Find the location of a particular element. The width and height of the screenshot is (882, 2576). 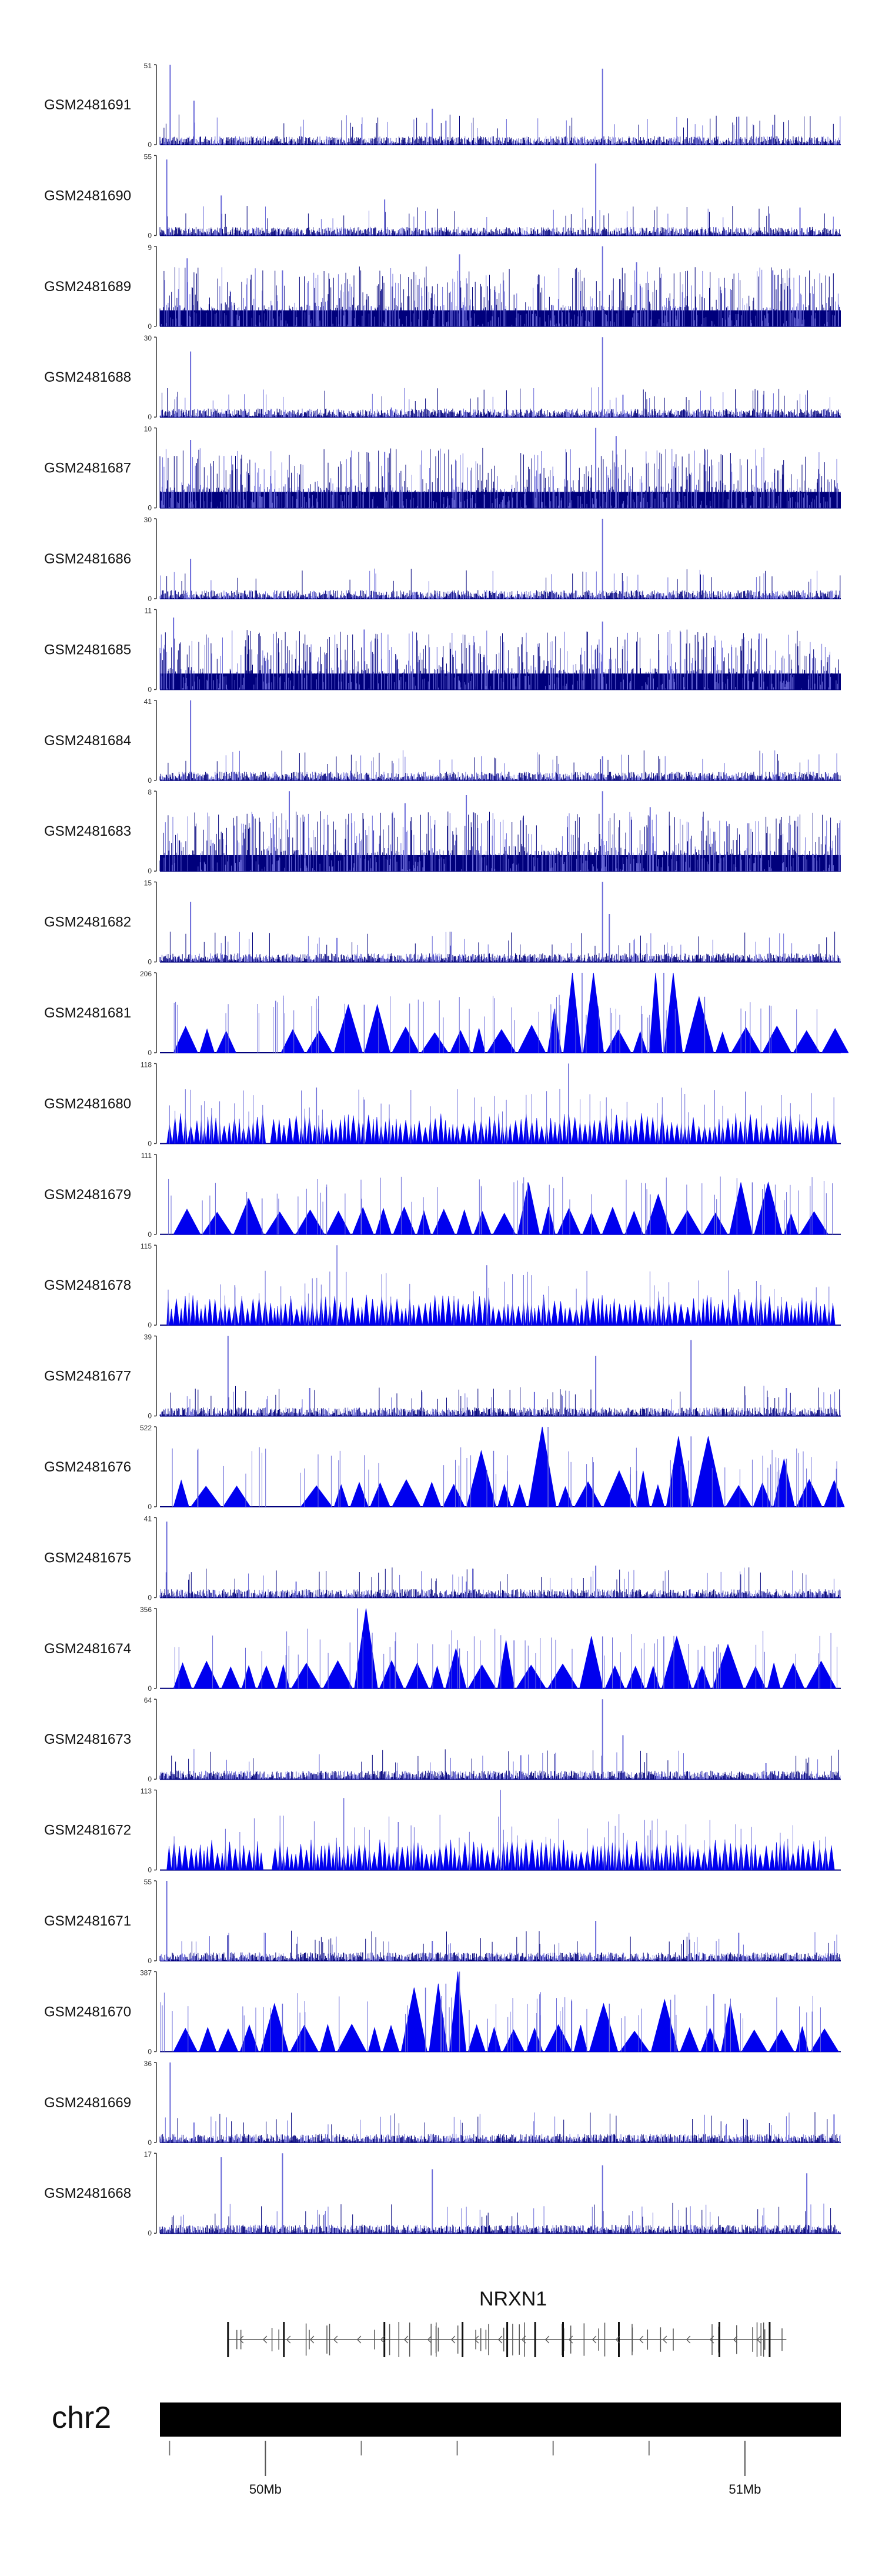

track-label: GSM2481669 is located at coordinates (87, 2103).